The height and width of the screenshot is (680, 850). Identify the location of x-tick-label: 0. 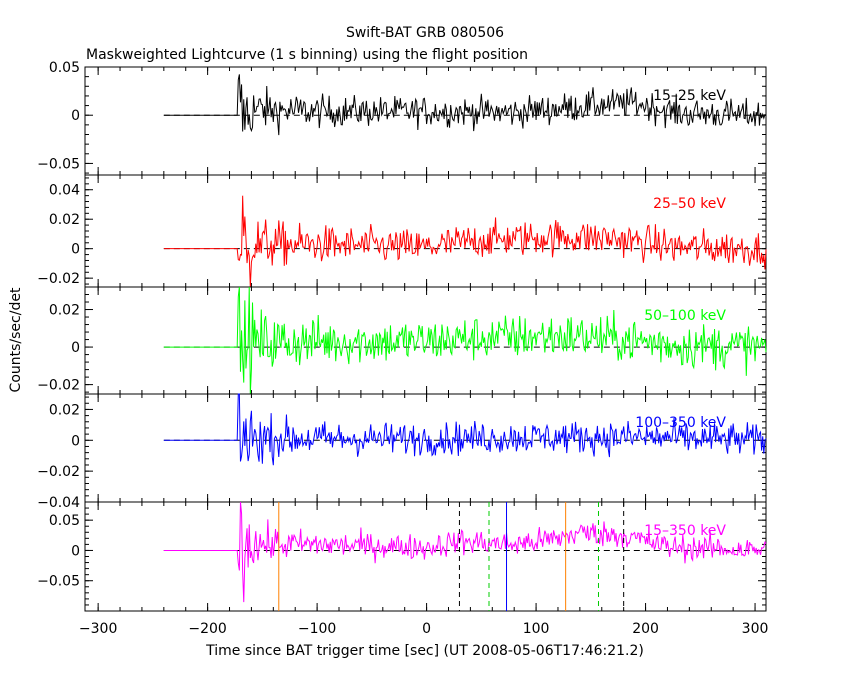
(426, 629).